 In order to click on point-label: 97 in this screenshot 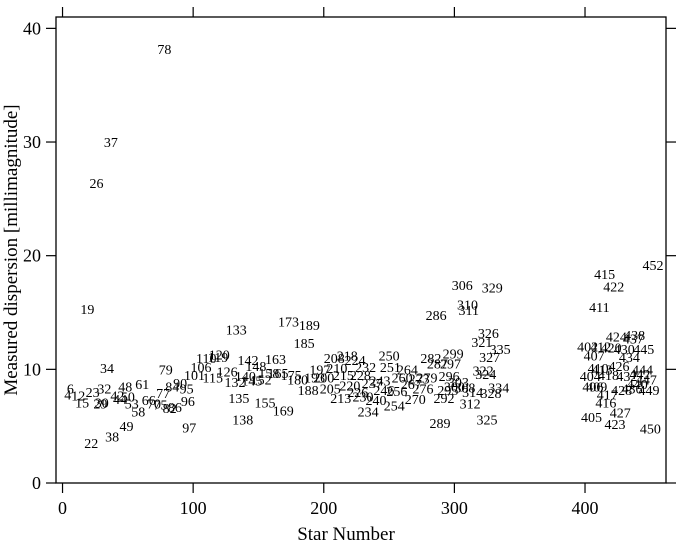, I will do `click(189, 428)`.